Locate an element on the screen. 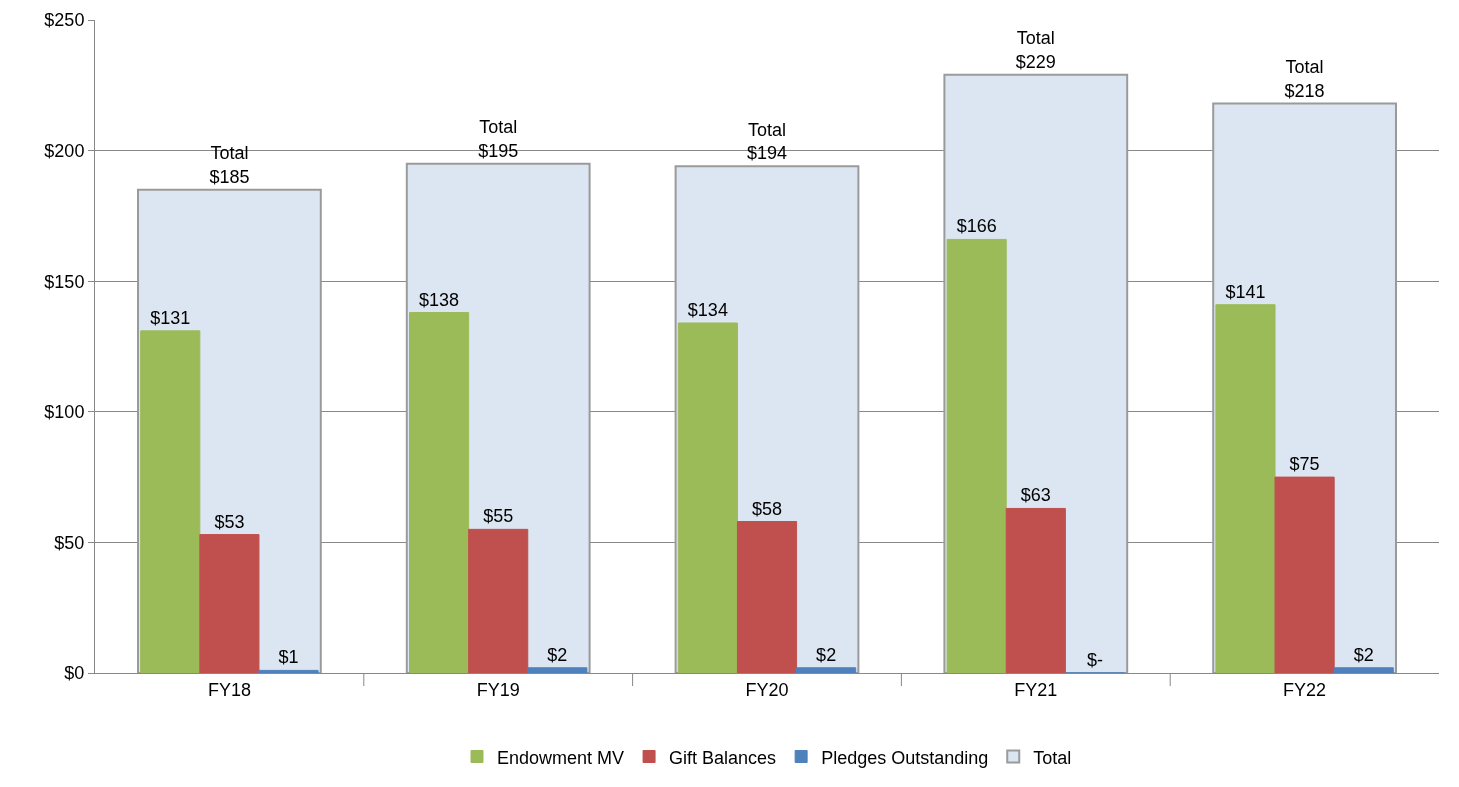  y-tick-label: $50 is located at coordinates (69, 542).